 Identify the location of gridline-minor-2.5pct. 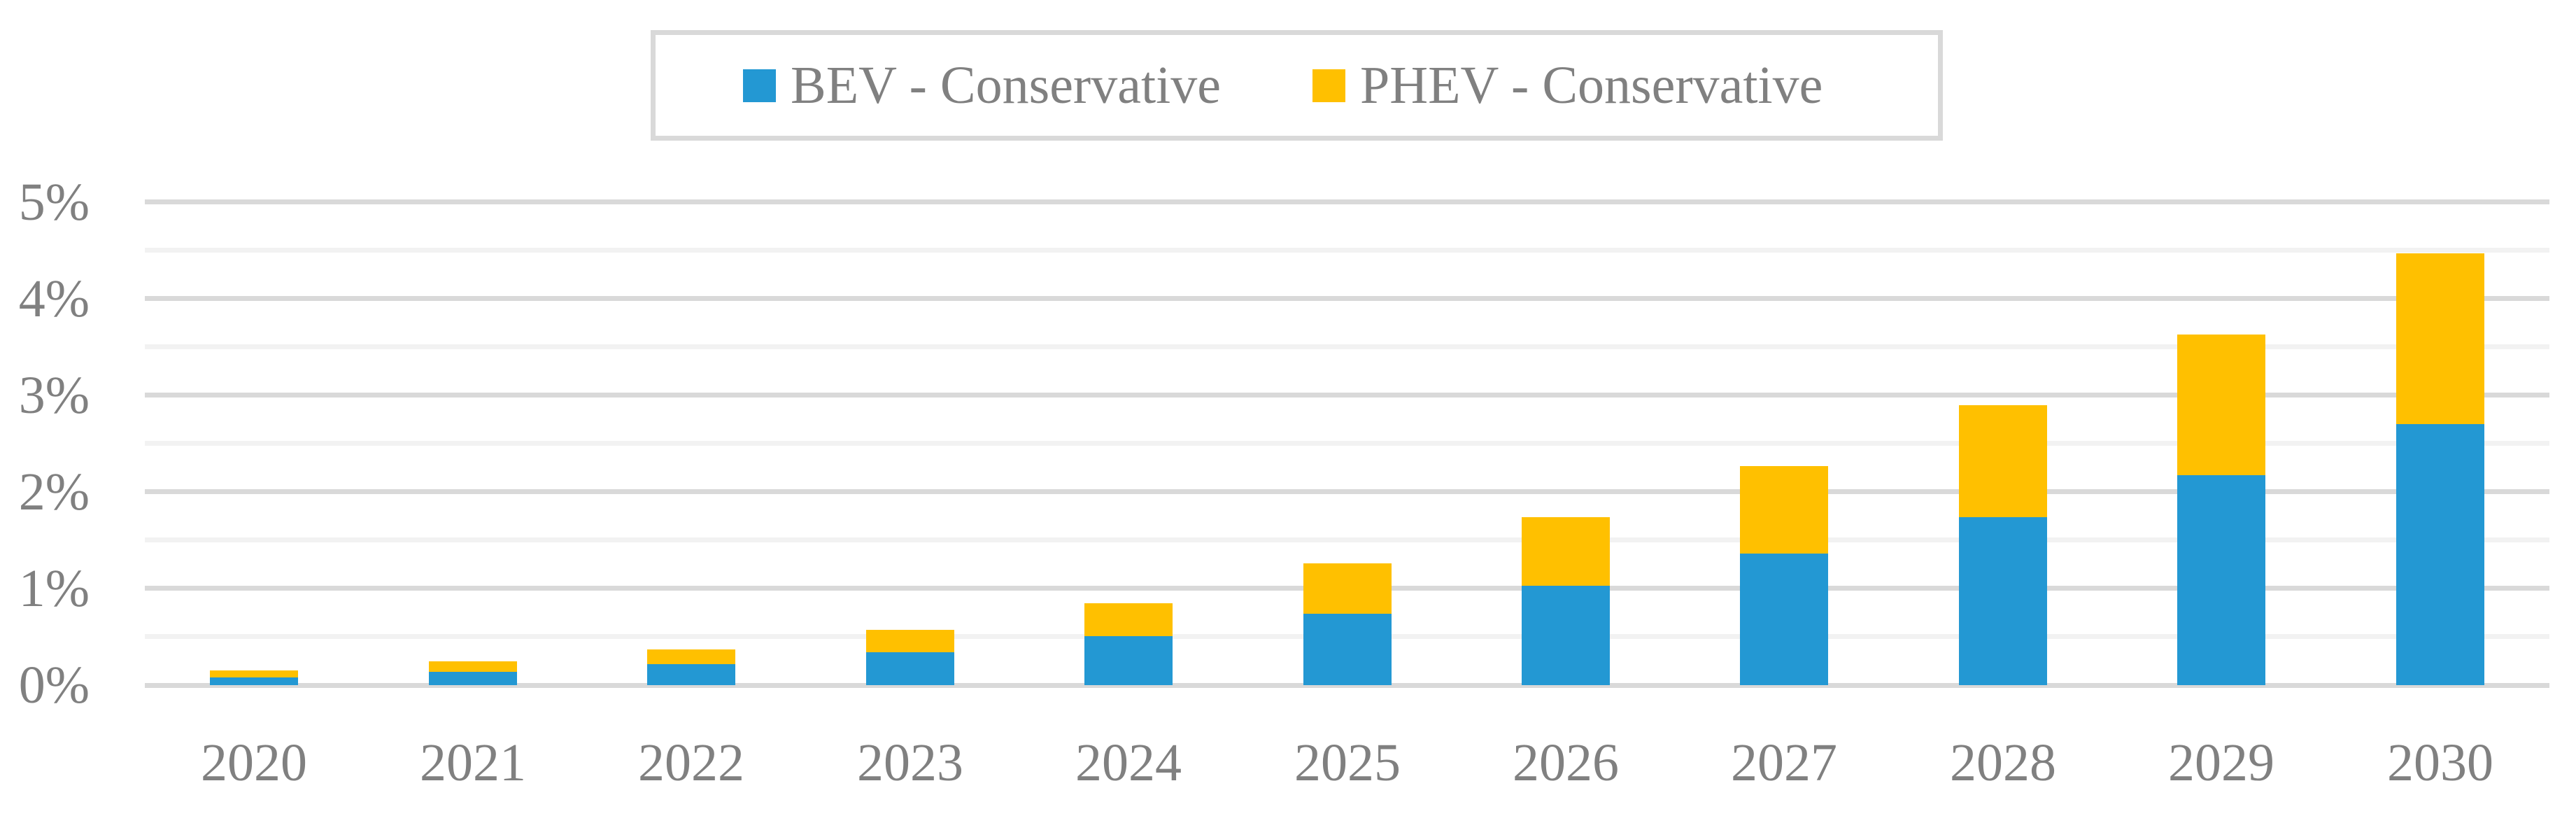
(1347, 443).